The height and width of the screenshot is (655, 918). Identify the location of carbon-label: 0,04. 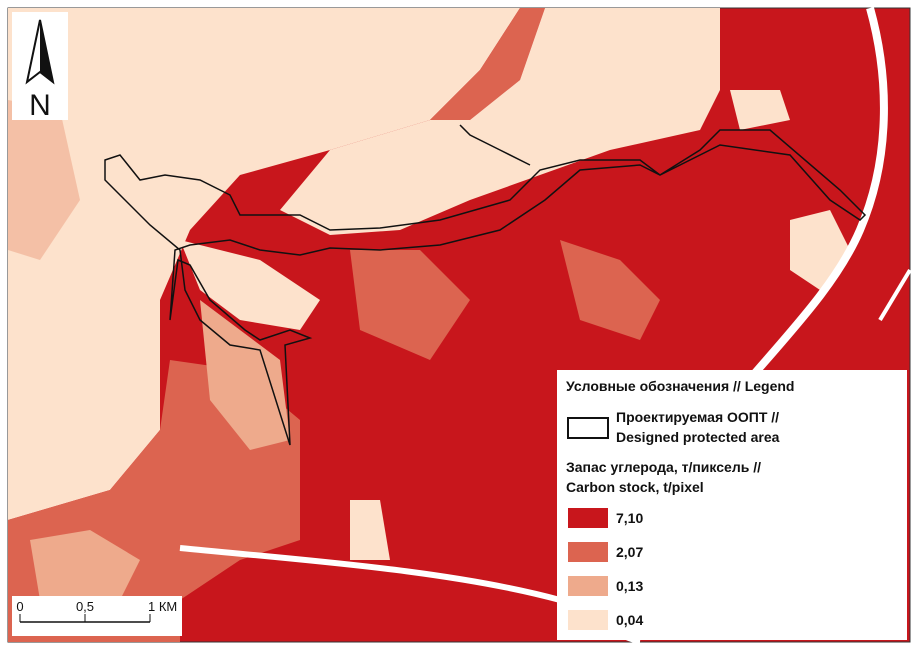
(629, 620).